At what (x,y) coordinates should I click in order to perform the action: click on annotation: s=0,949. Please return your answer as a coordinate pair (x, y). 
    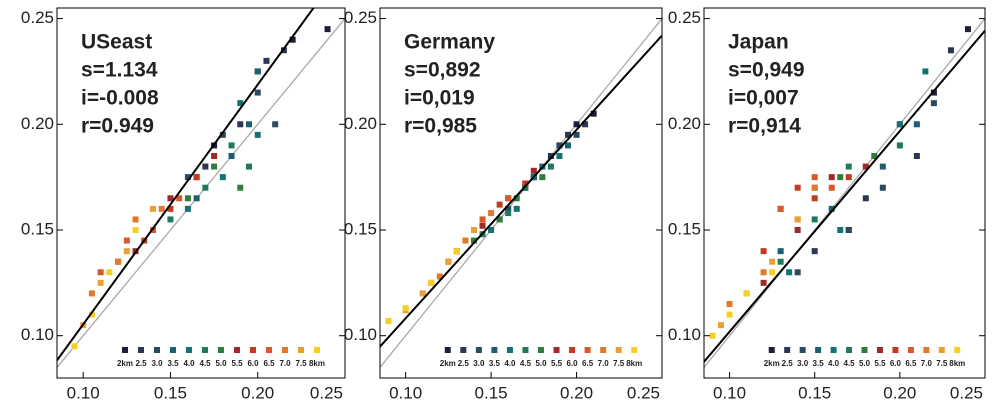
    Looking at the image, I should click on (766, 70).